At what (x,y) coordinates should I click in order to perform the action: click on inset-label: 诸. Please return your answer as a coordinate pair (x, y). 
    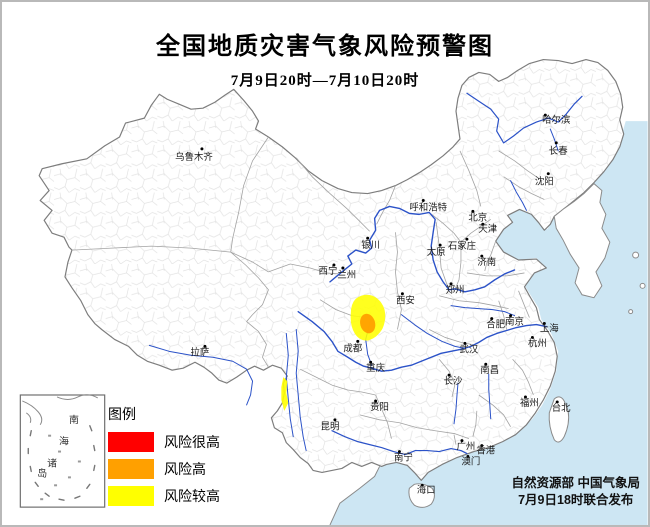
    Looking at the image, I should click on (52, 463).